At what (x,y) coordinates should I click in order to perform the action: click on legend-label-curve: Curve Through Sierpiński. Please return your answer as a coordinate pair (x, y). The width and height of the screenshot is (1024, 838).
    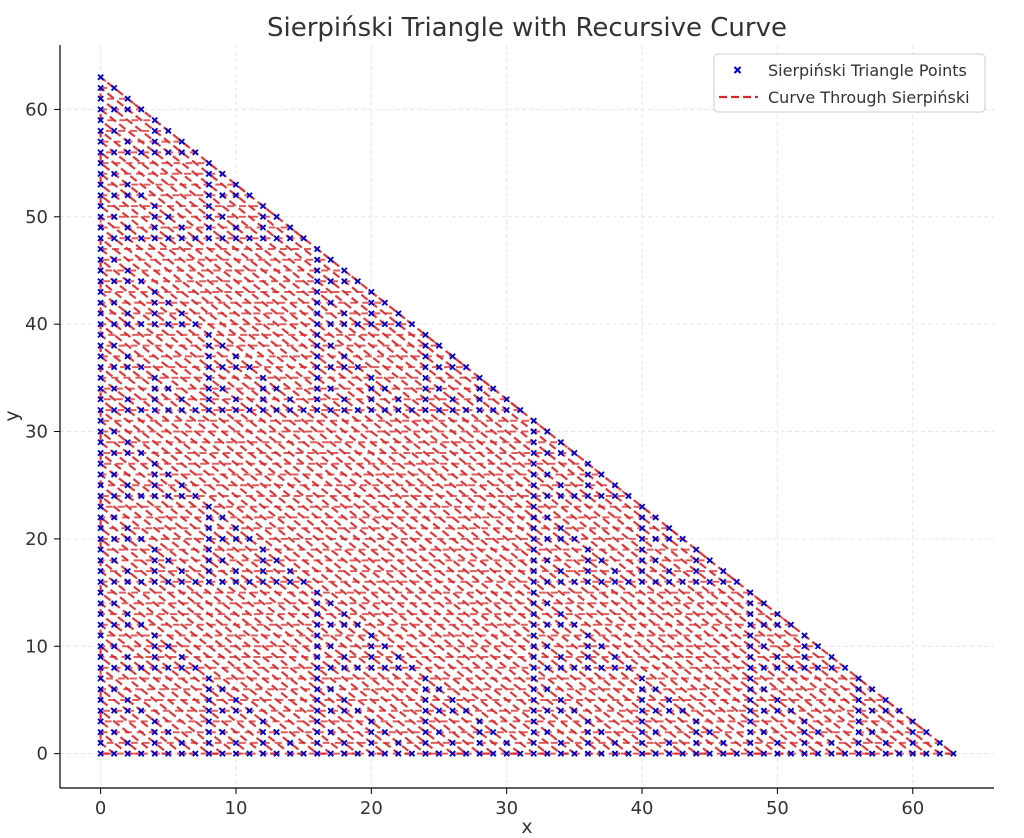
    Looking at the image, I should click on (869, 97).